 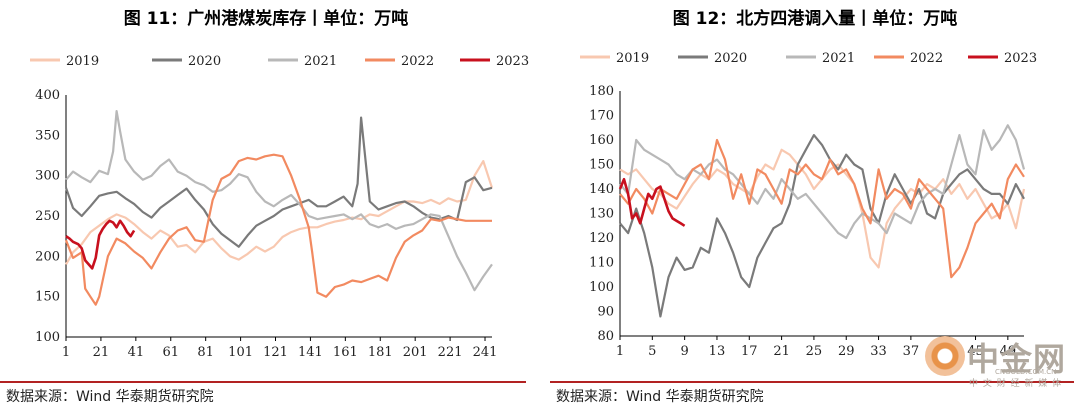 What do you see at coordinates (605, 336) in the screenshot?
I see `y-tick-label: 80` at bounding box center [605, 336].